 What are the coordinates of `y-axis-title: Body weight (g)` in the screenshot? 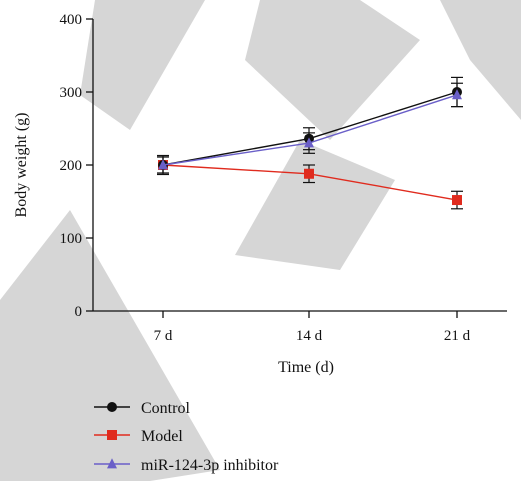 It's located at (21, 165).